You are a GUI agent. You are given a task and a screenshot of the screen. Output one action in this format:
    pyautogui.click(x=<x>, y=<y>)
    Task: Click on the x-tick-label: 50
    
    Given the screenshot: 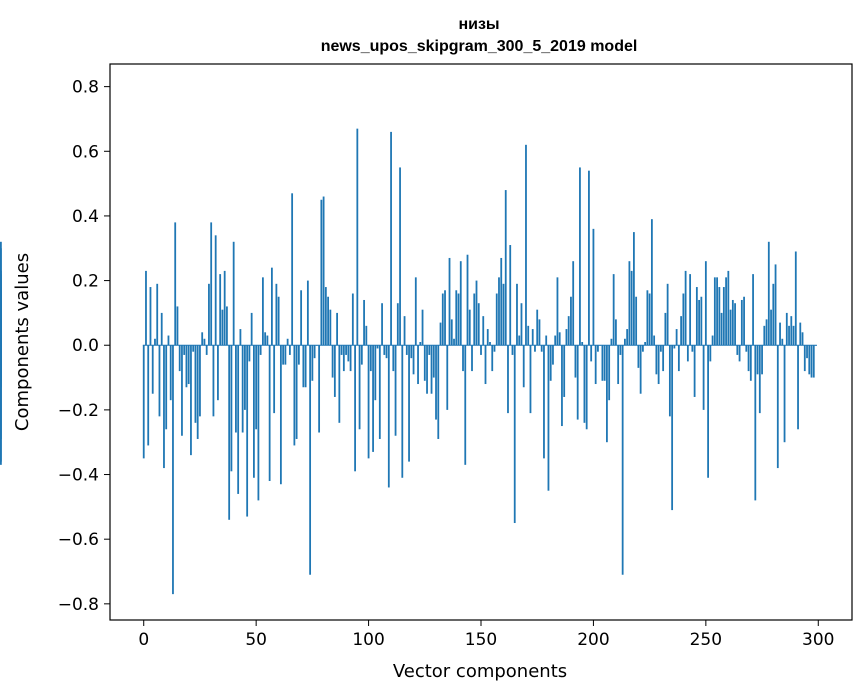 What is the action you would take?
    pyautogui.click(x=256, y=640)
    